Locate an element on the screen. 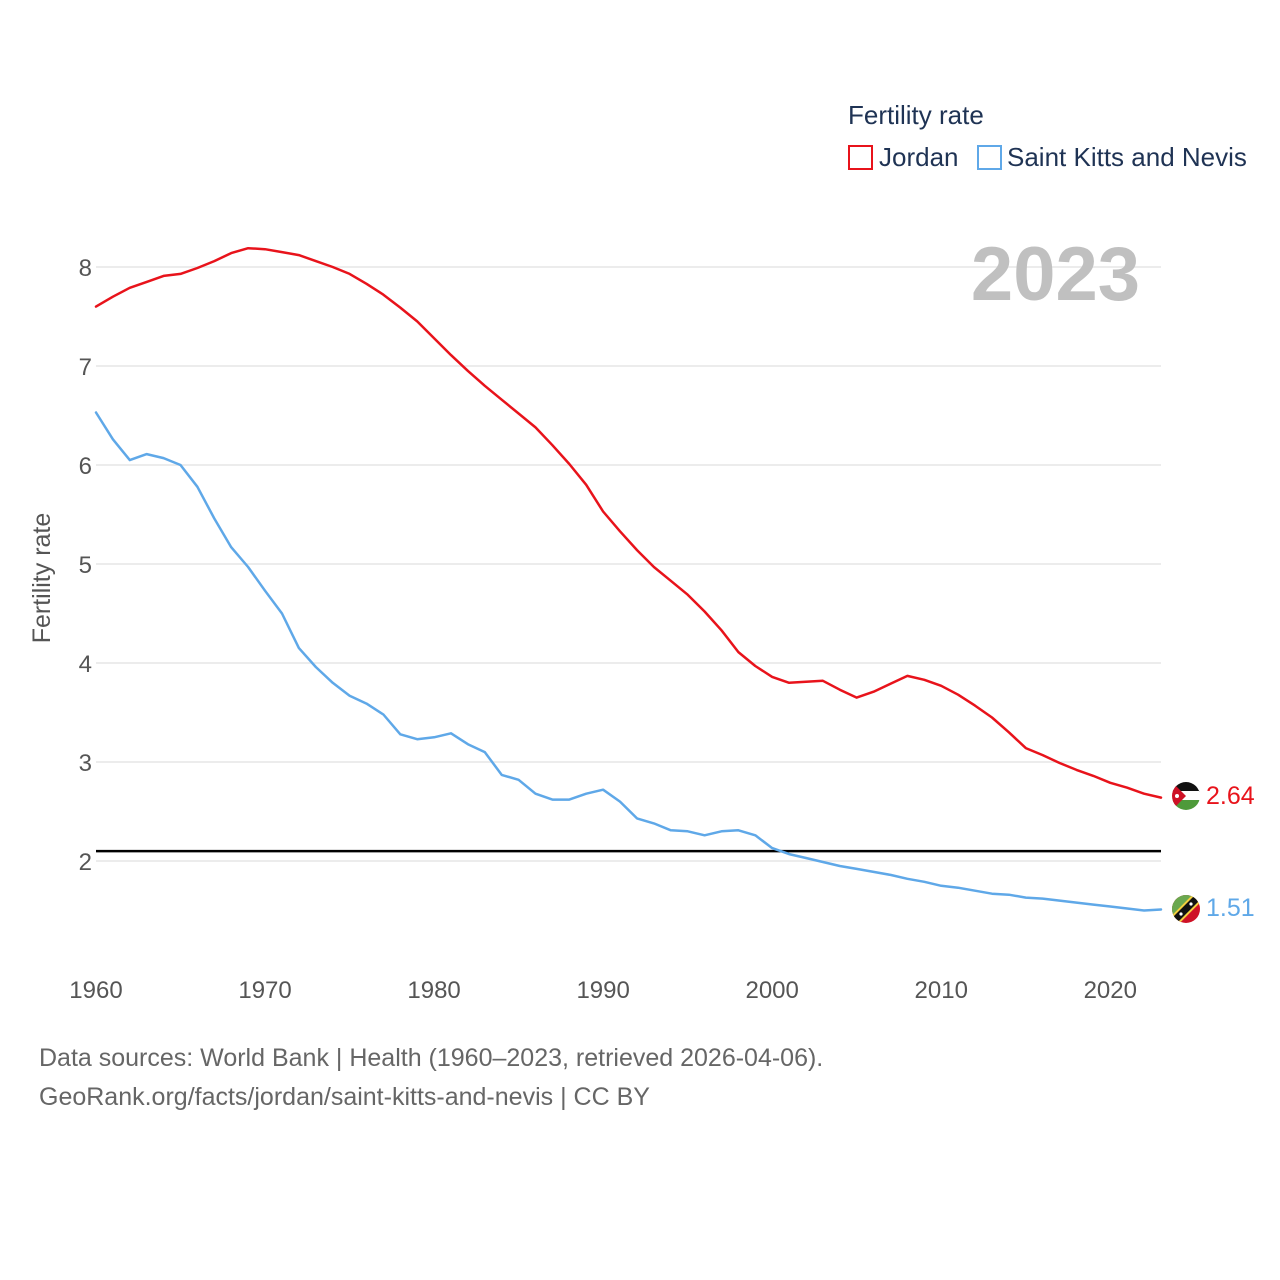  legend-label-saint-kitts-and-nevis: Saint Kitts and Nevis is located at coordinates (1127, 157).